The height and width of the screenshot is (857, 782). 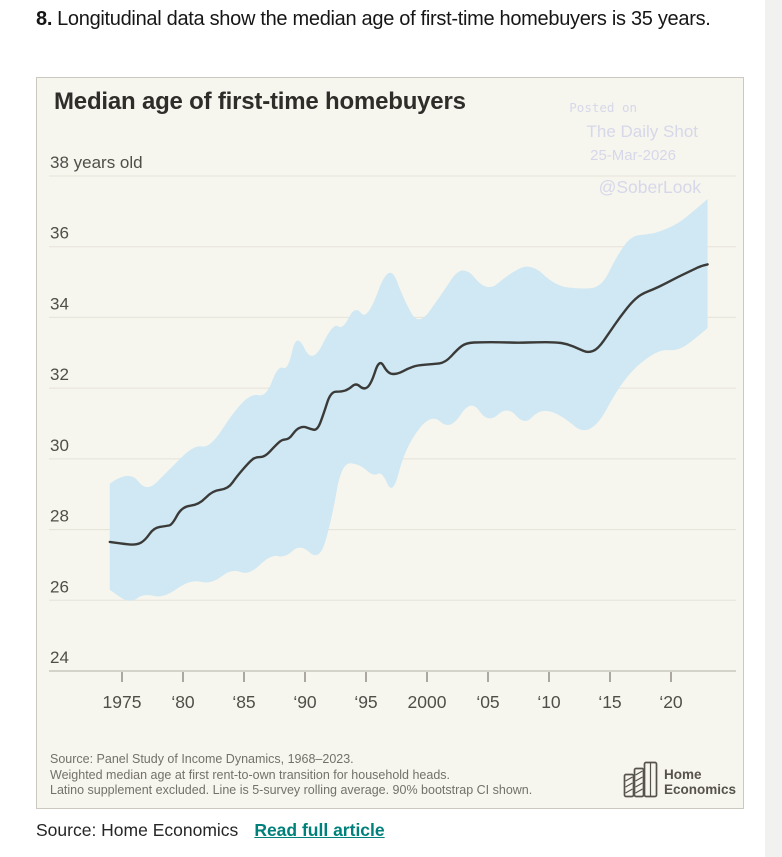 What do you see at coordinates (427, 702) in the screenshot?
I see `x-tick-label: 2000` at bounding box center [427, 702].